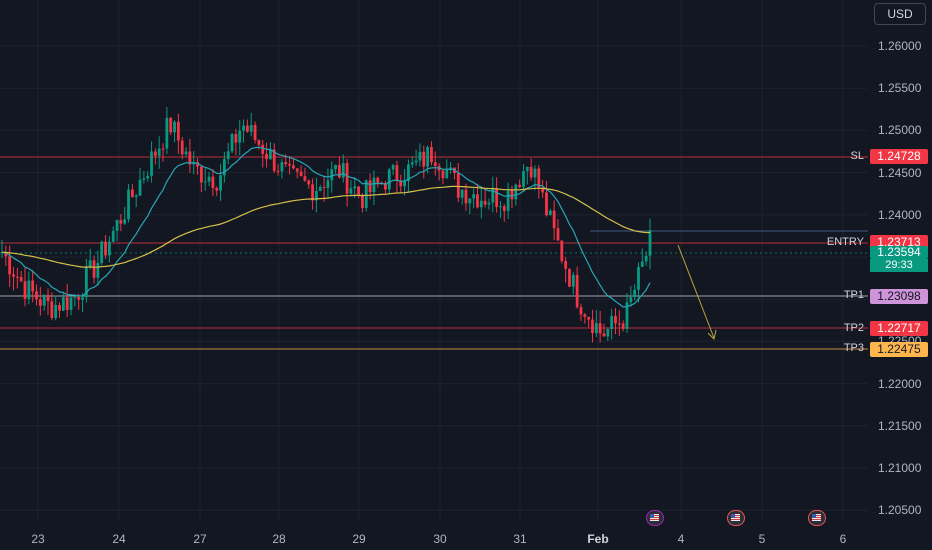  What do you see at coordinates (712, 334) in the screenshot?
I see `arrow-head` at bounding box center [712, 334].